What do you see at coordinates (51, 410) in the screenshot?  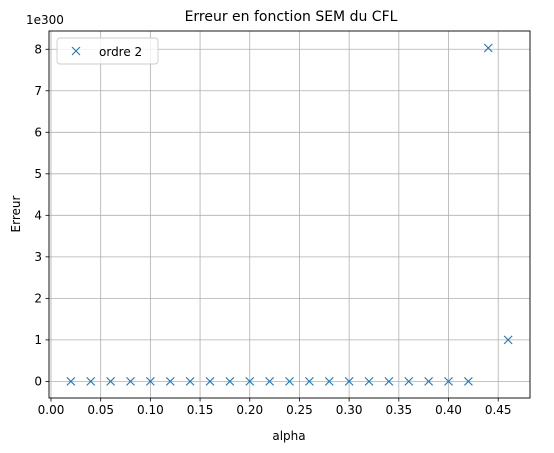 I see `x-tick-label: 0.00` at bounding box center [51, 410].